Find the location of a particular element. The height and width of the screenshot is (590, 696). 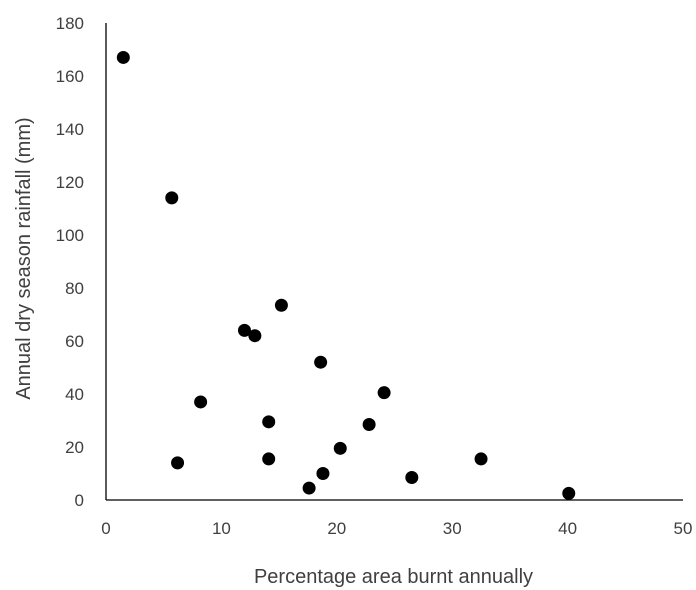

x-tick-label: 50 is located at coordinates (683, 528).